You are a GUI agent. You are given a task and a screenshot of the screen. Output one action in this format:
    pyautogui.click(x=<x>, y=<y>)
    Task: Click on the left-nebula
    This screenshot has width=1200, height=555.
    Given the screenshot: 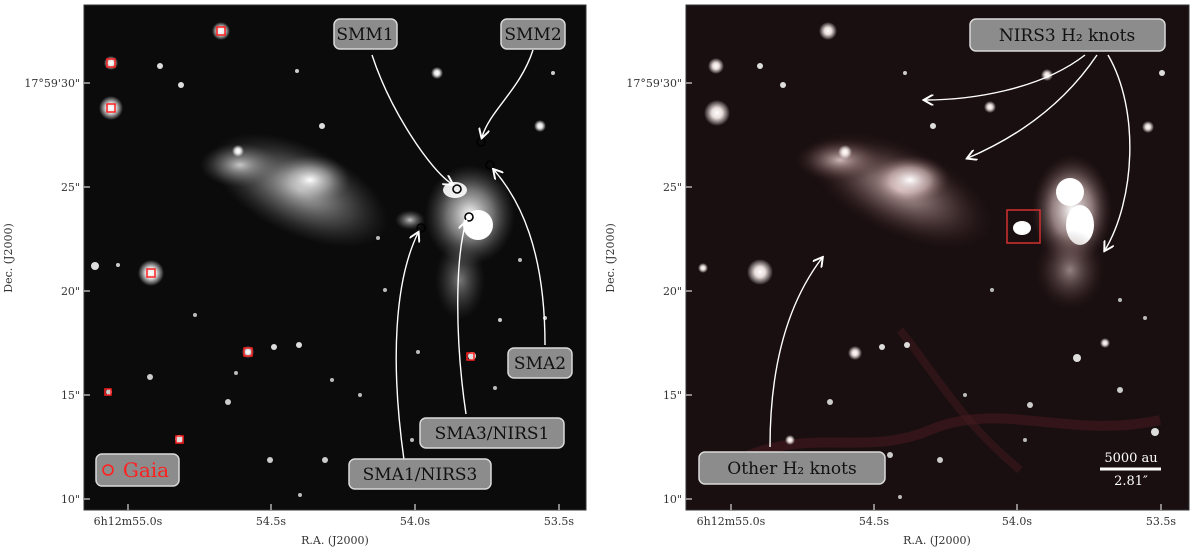 What is the action you would take?
    pyautogui.click(x=357, y=226)
    